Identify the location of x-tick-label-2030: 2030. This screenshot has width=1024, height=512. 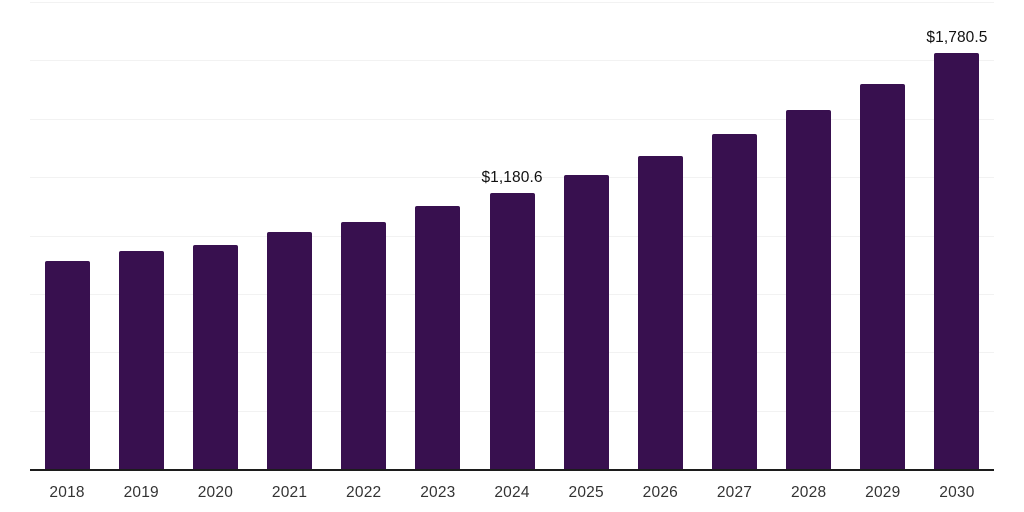
(957, 492).